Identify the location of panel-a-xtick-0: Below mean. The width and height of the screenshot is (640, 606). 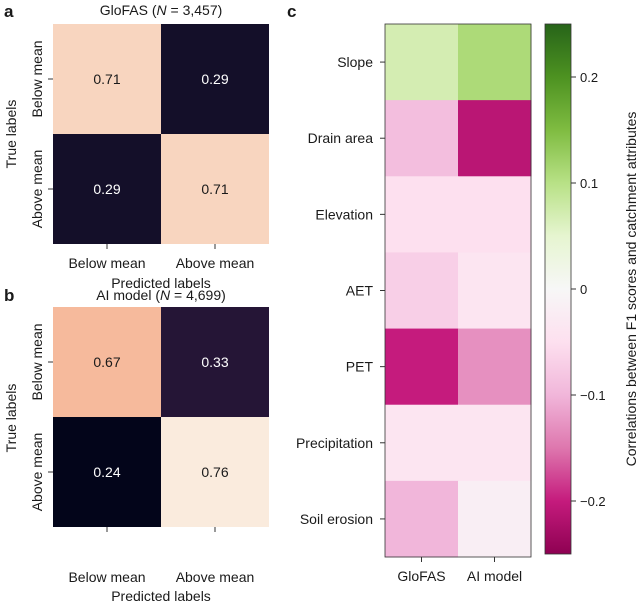
(106, 263).